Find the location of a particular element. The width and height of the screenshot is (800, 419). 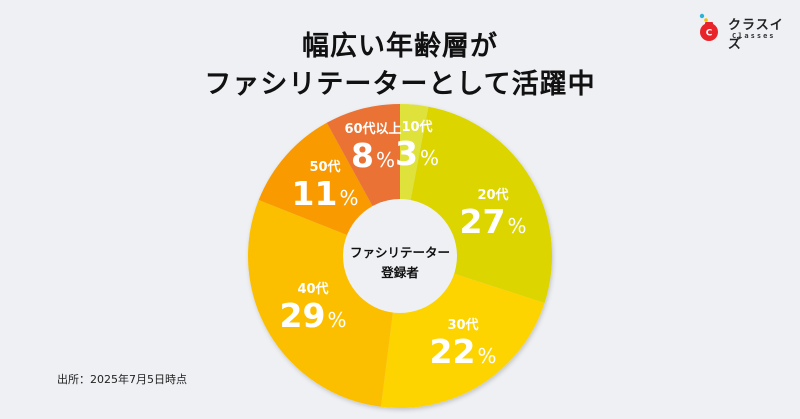

age-label: 40代 is located at coordinates (313, 289).